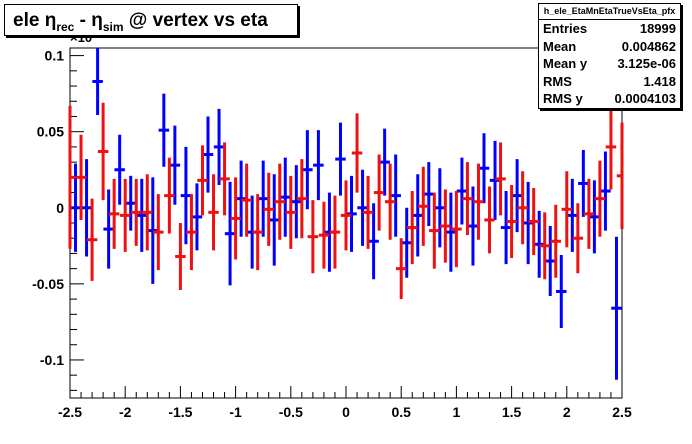  Describe the element at coordinates (457, 412) in the screenshot. I see `x-tick-label: 1` at that location.